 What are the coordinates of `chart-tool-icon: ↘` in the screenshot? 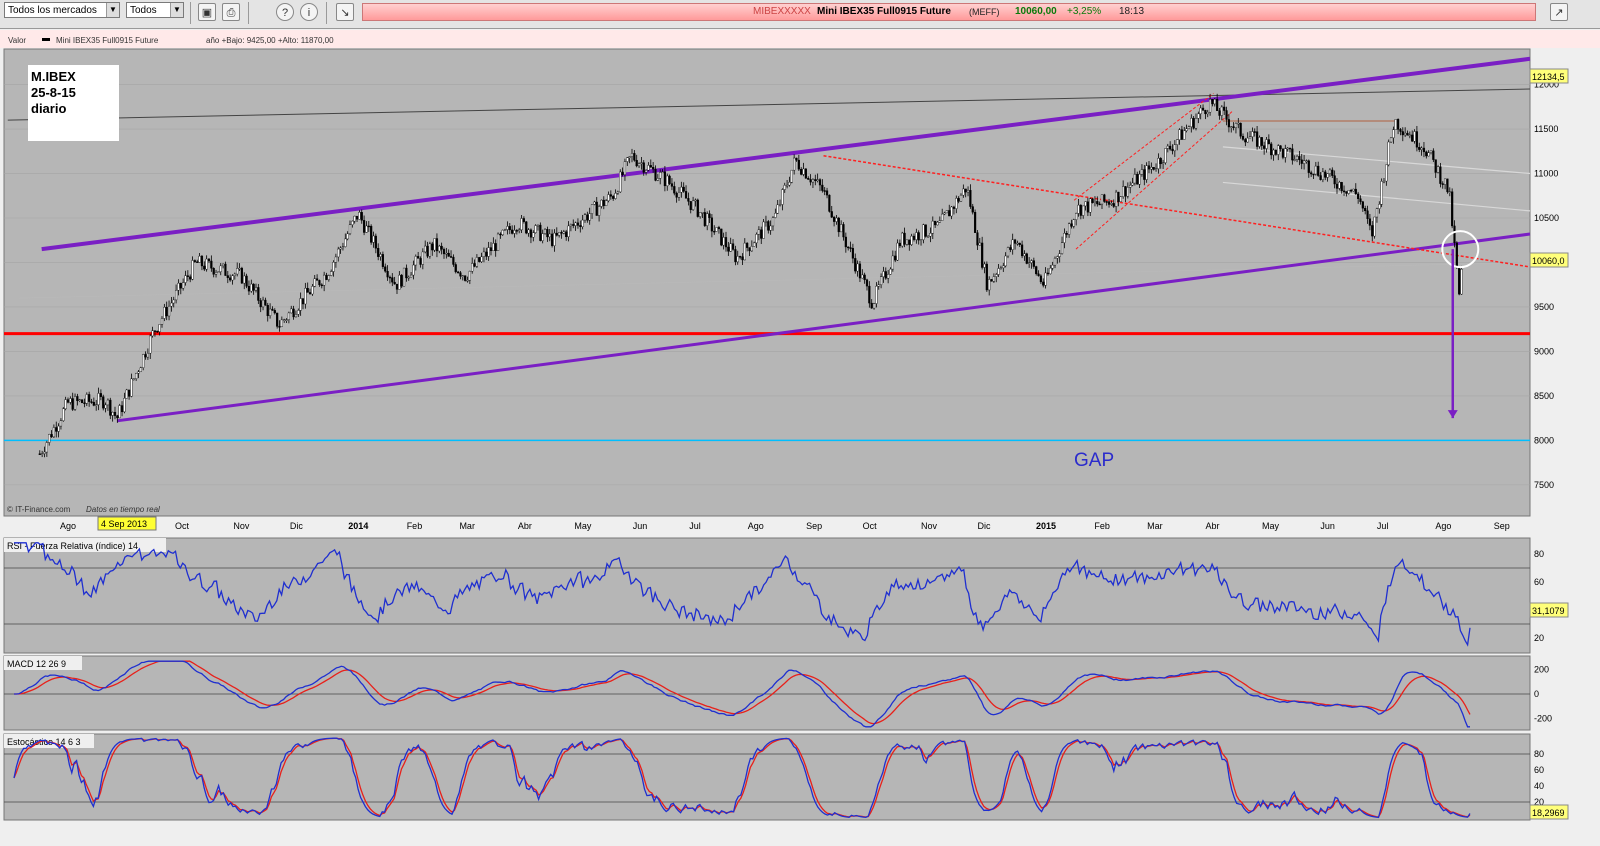 It's located at (345, 12).